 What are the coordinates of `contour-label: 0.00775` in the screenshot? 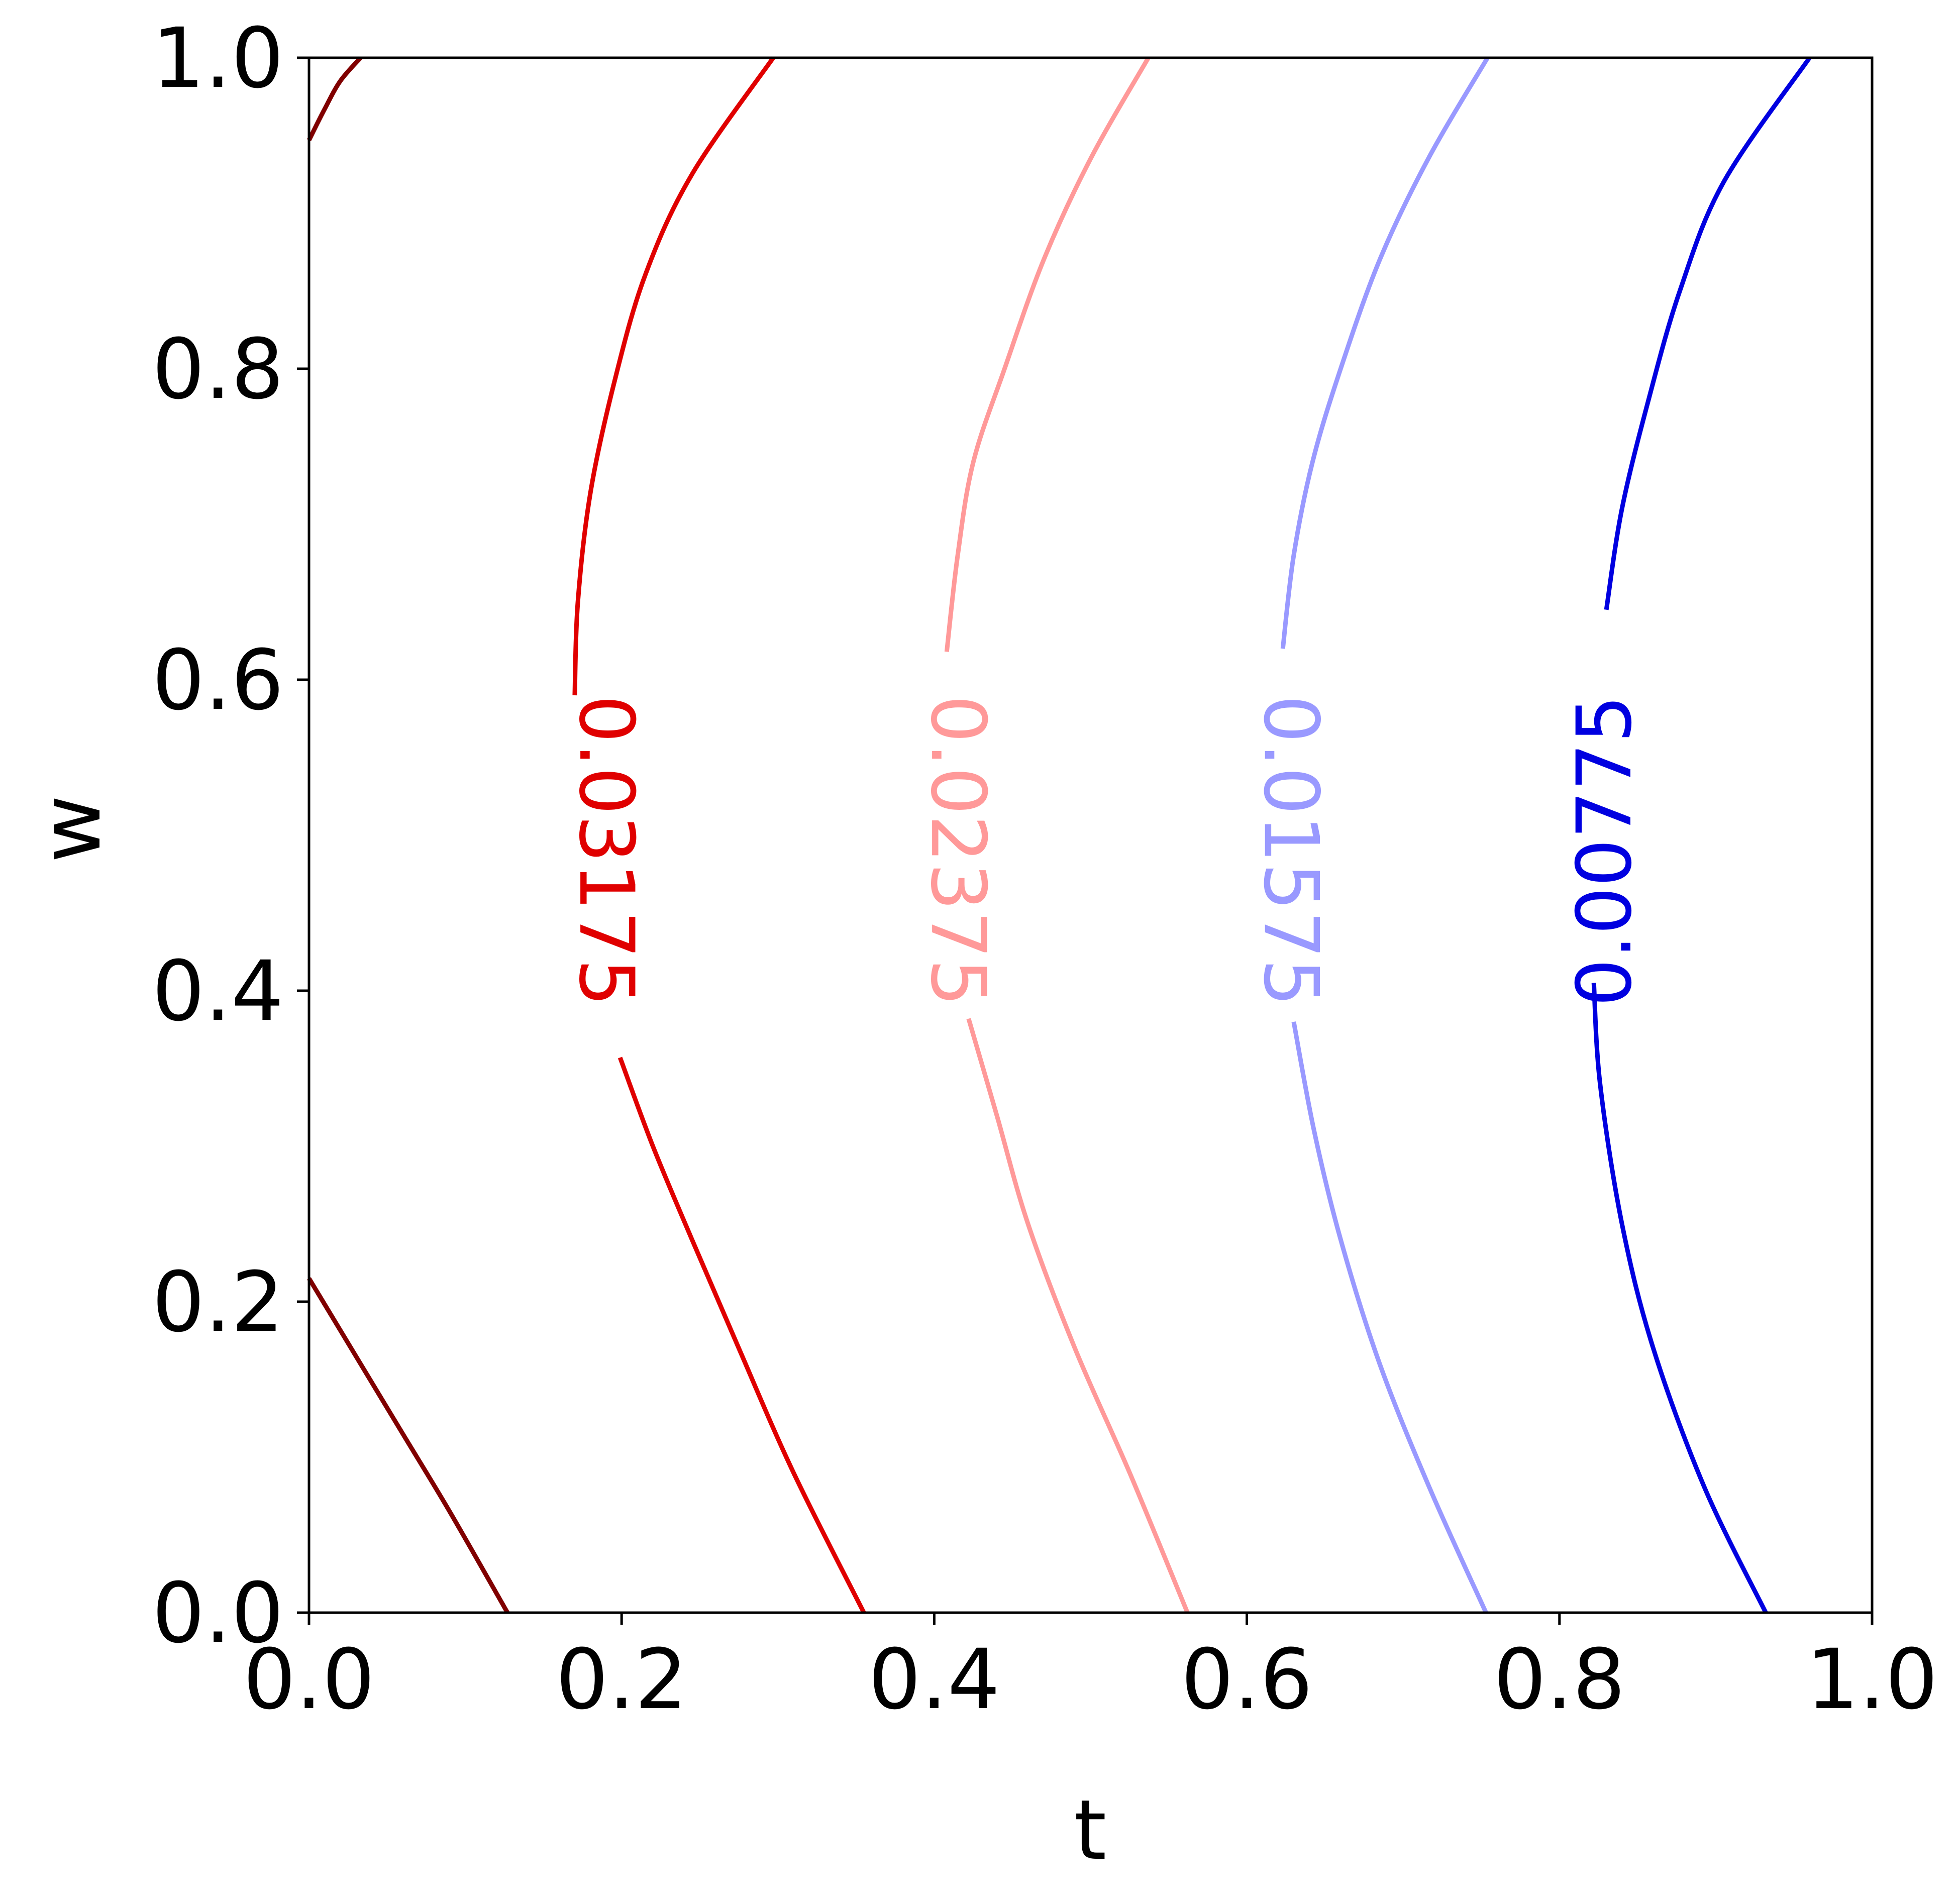 It's located at (1604, 850).